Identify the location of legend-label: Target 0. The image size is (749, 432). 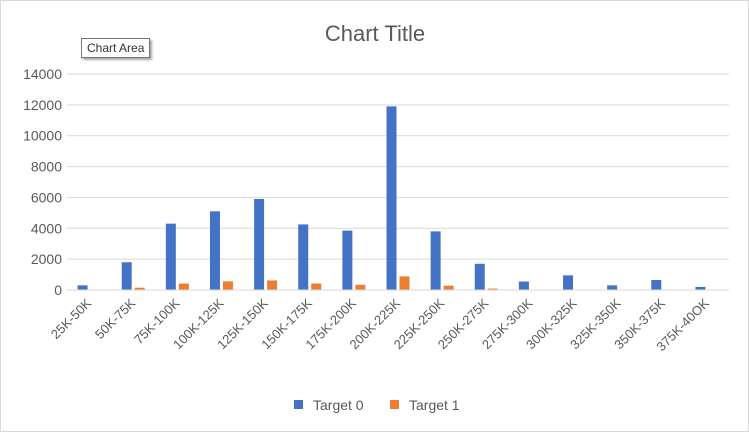
(338, 405).